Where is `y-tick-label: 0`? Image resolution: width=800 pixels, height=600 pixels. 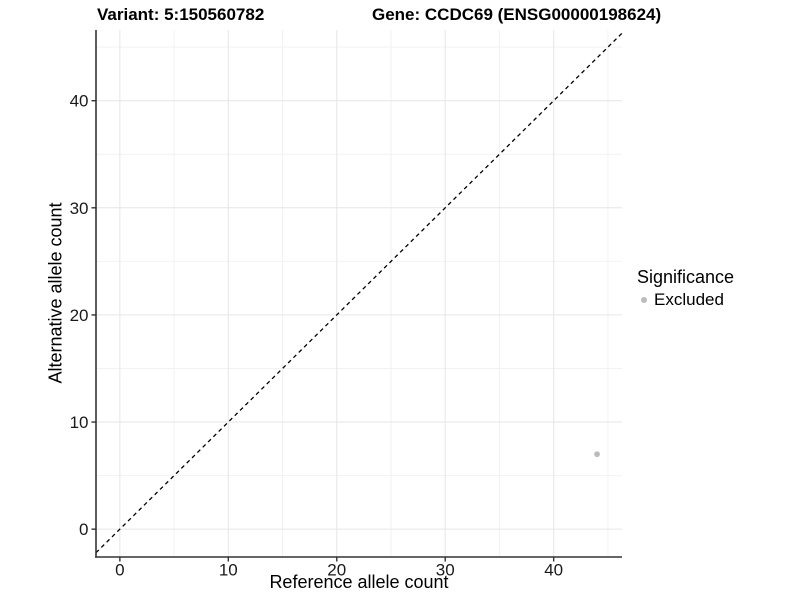
y-tick-label: 0 is located at coordinates (83, 529).